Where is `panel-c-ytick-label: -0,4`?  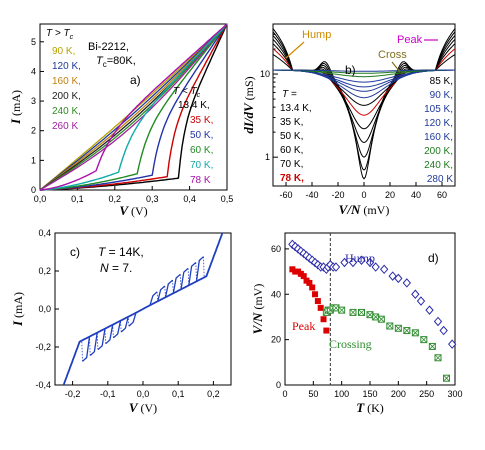
panel-c-ytick-label: -0,4 is located at coordinates (43, 385).